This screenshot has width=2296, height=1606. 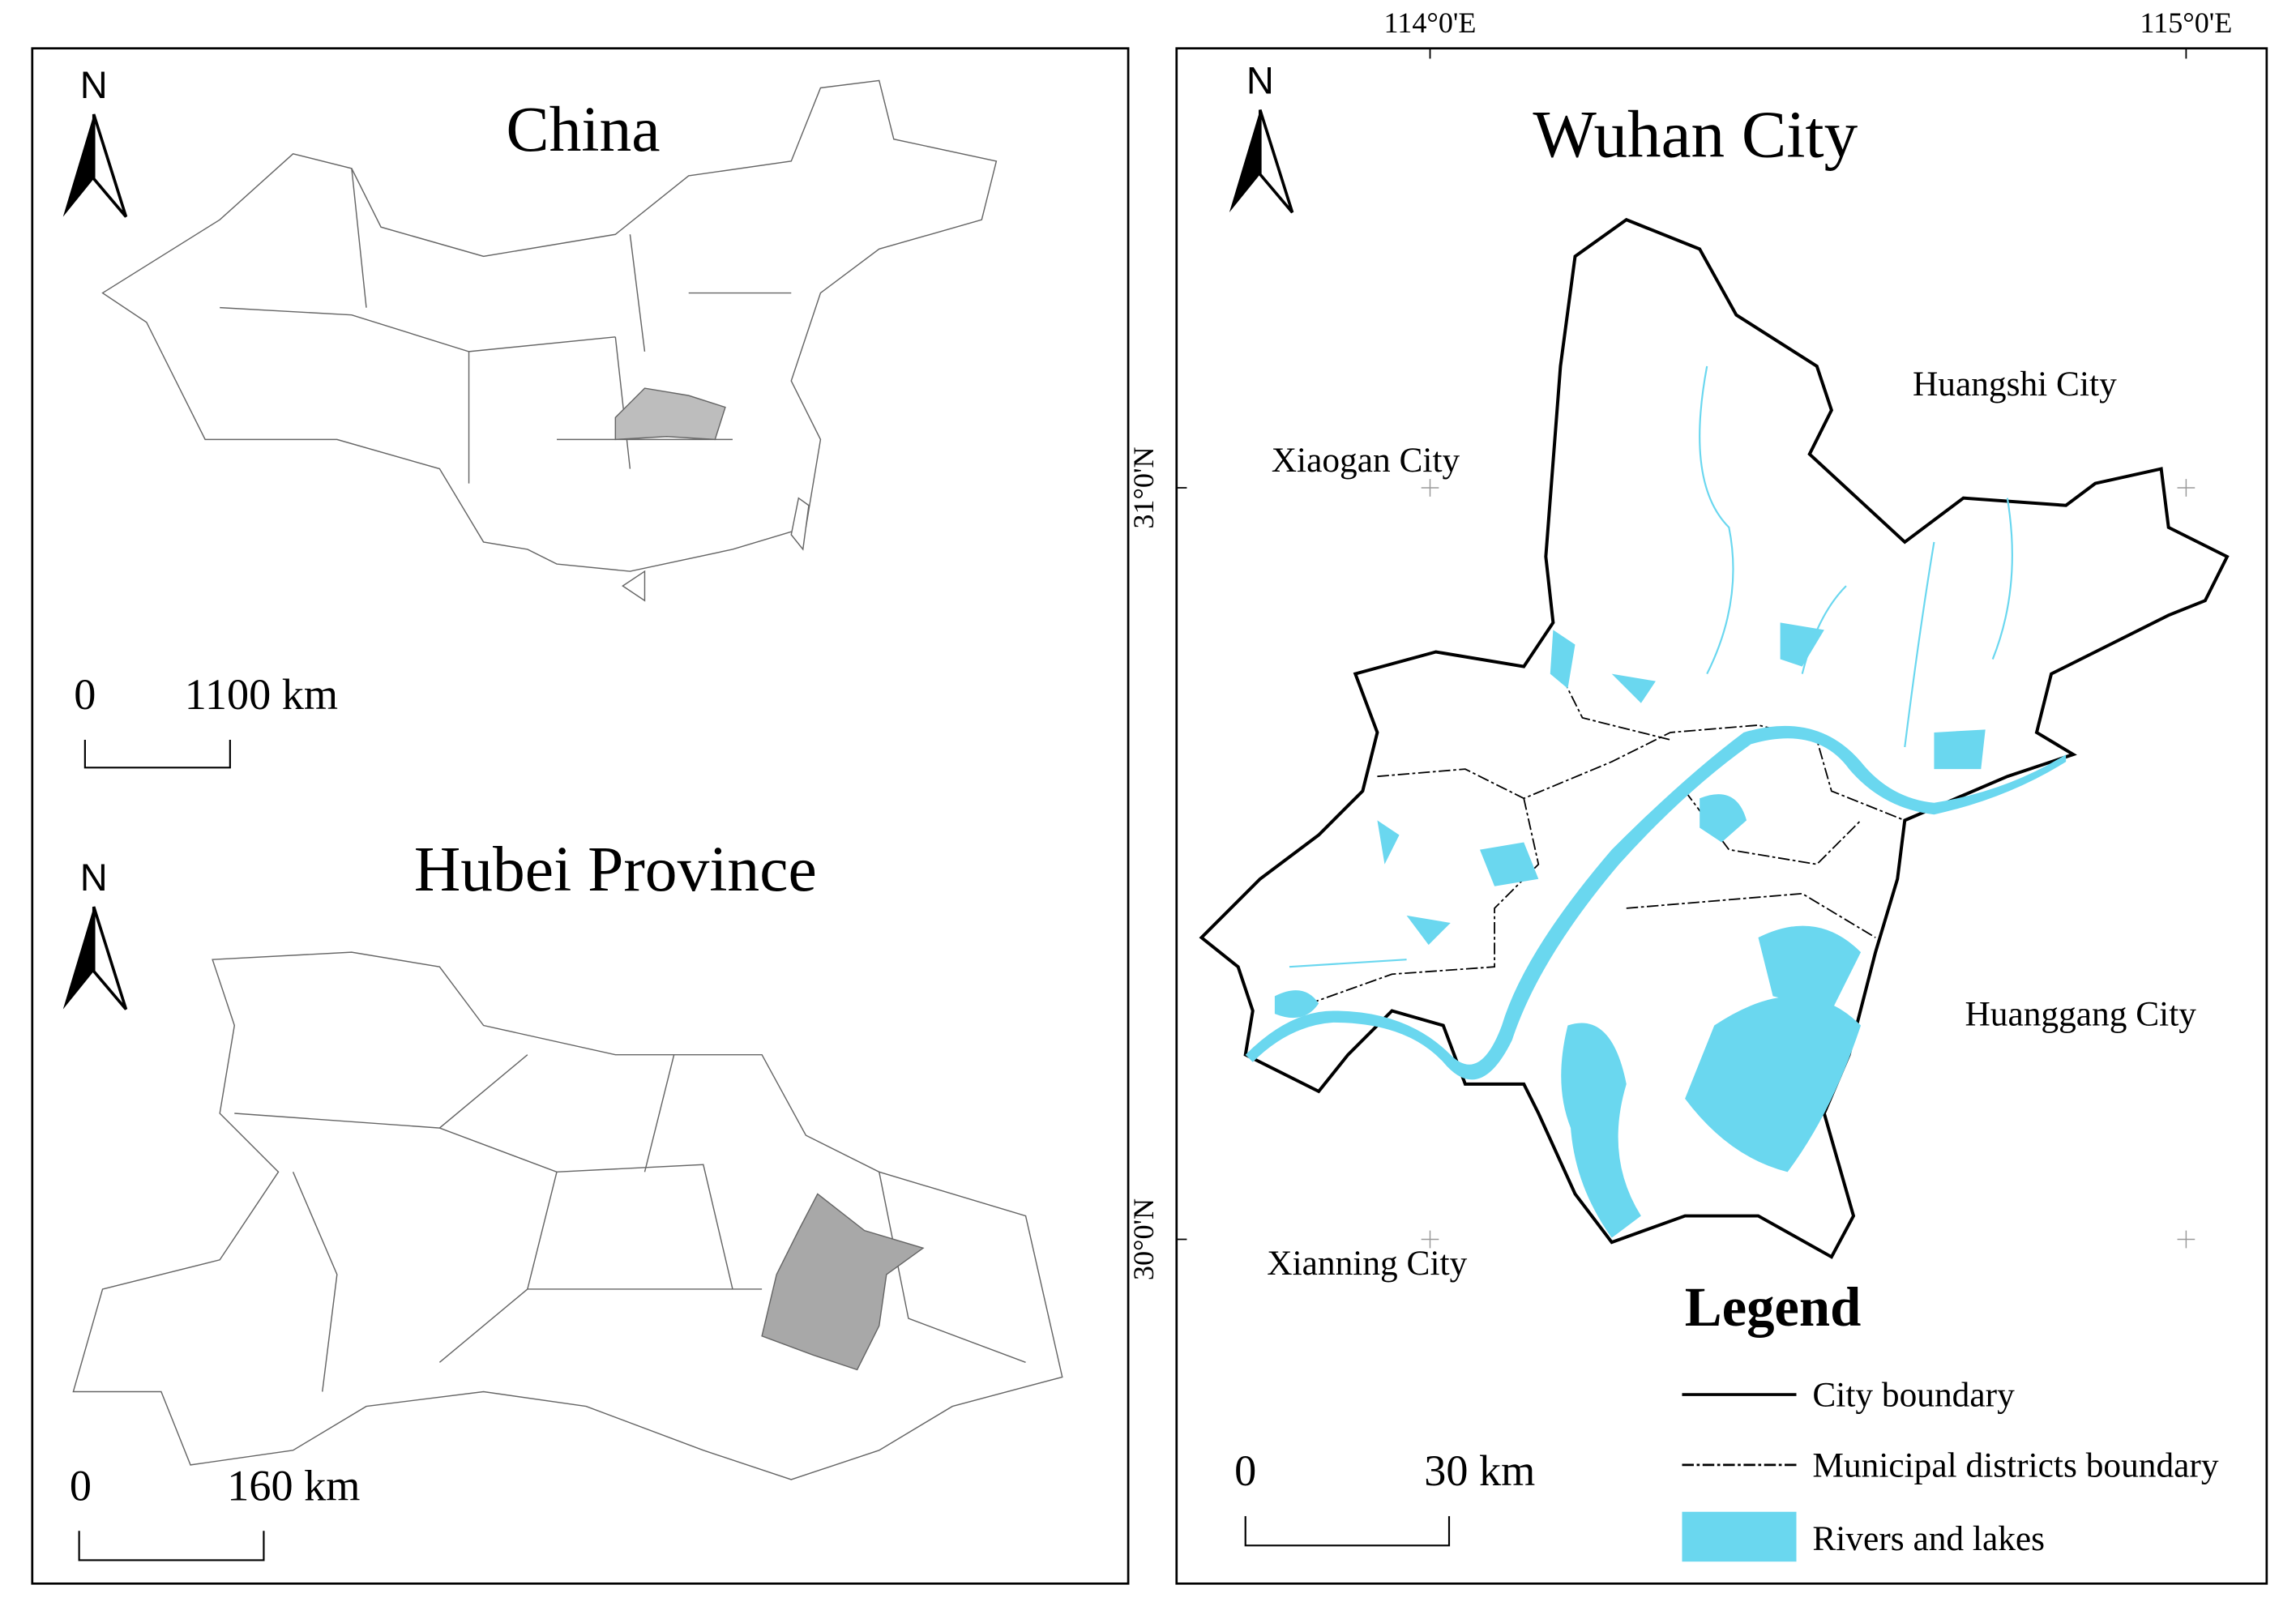 I want to click on place-label: Huanggang City, so click(x=2080, y=1014).